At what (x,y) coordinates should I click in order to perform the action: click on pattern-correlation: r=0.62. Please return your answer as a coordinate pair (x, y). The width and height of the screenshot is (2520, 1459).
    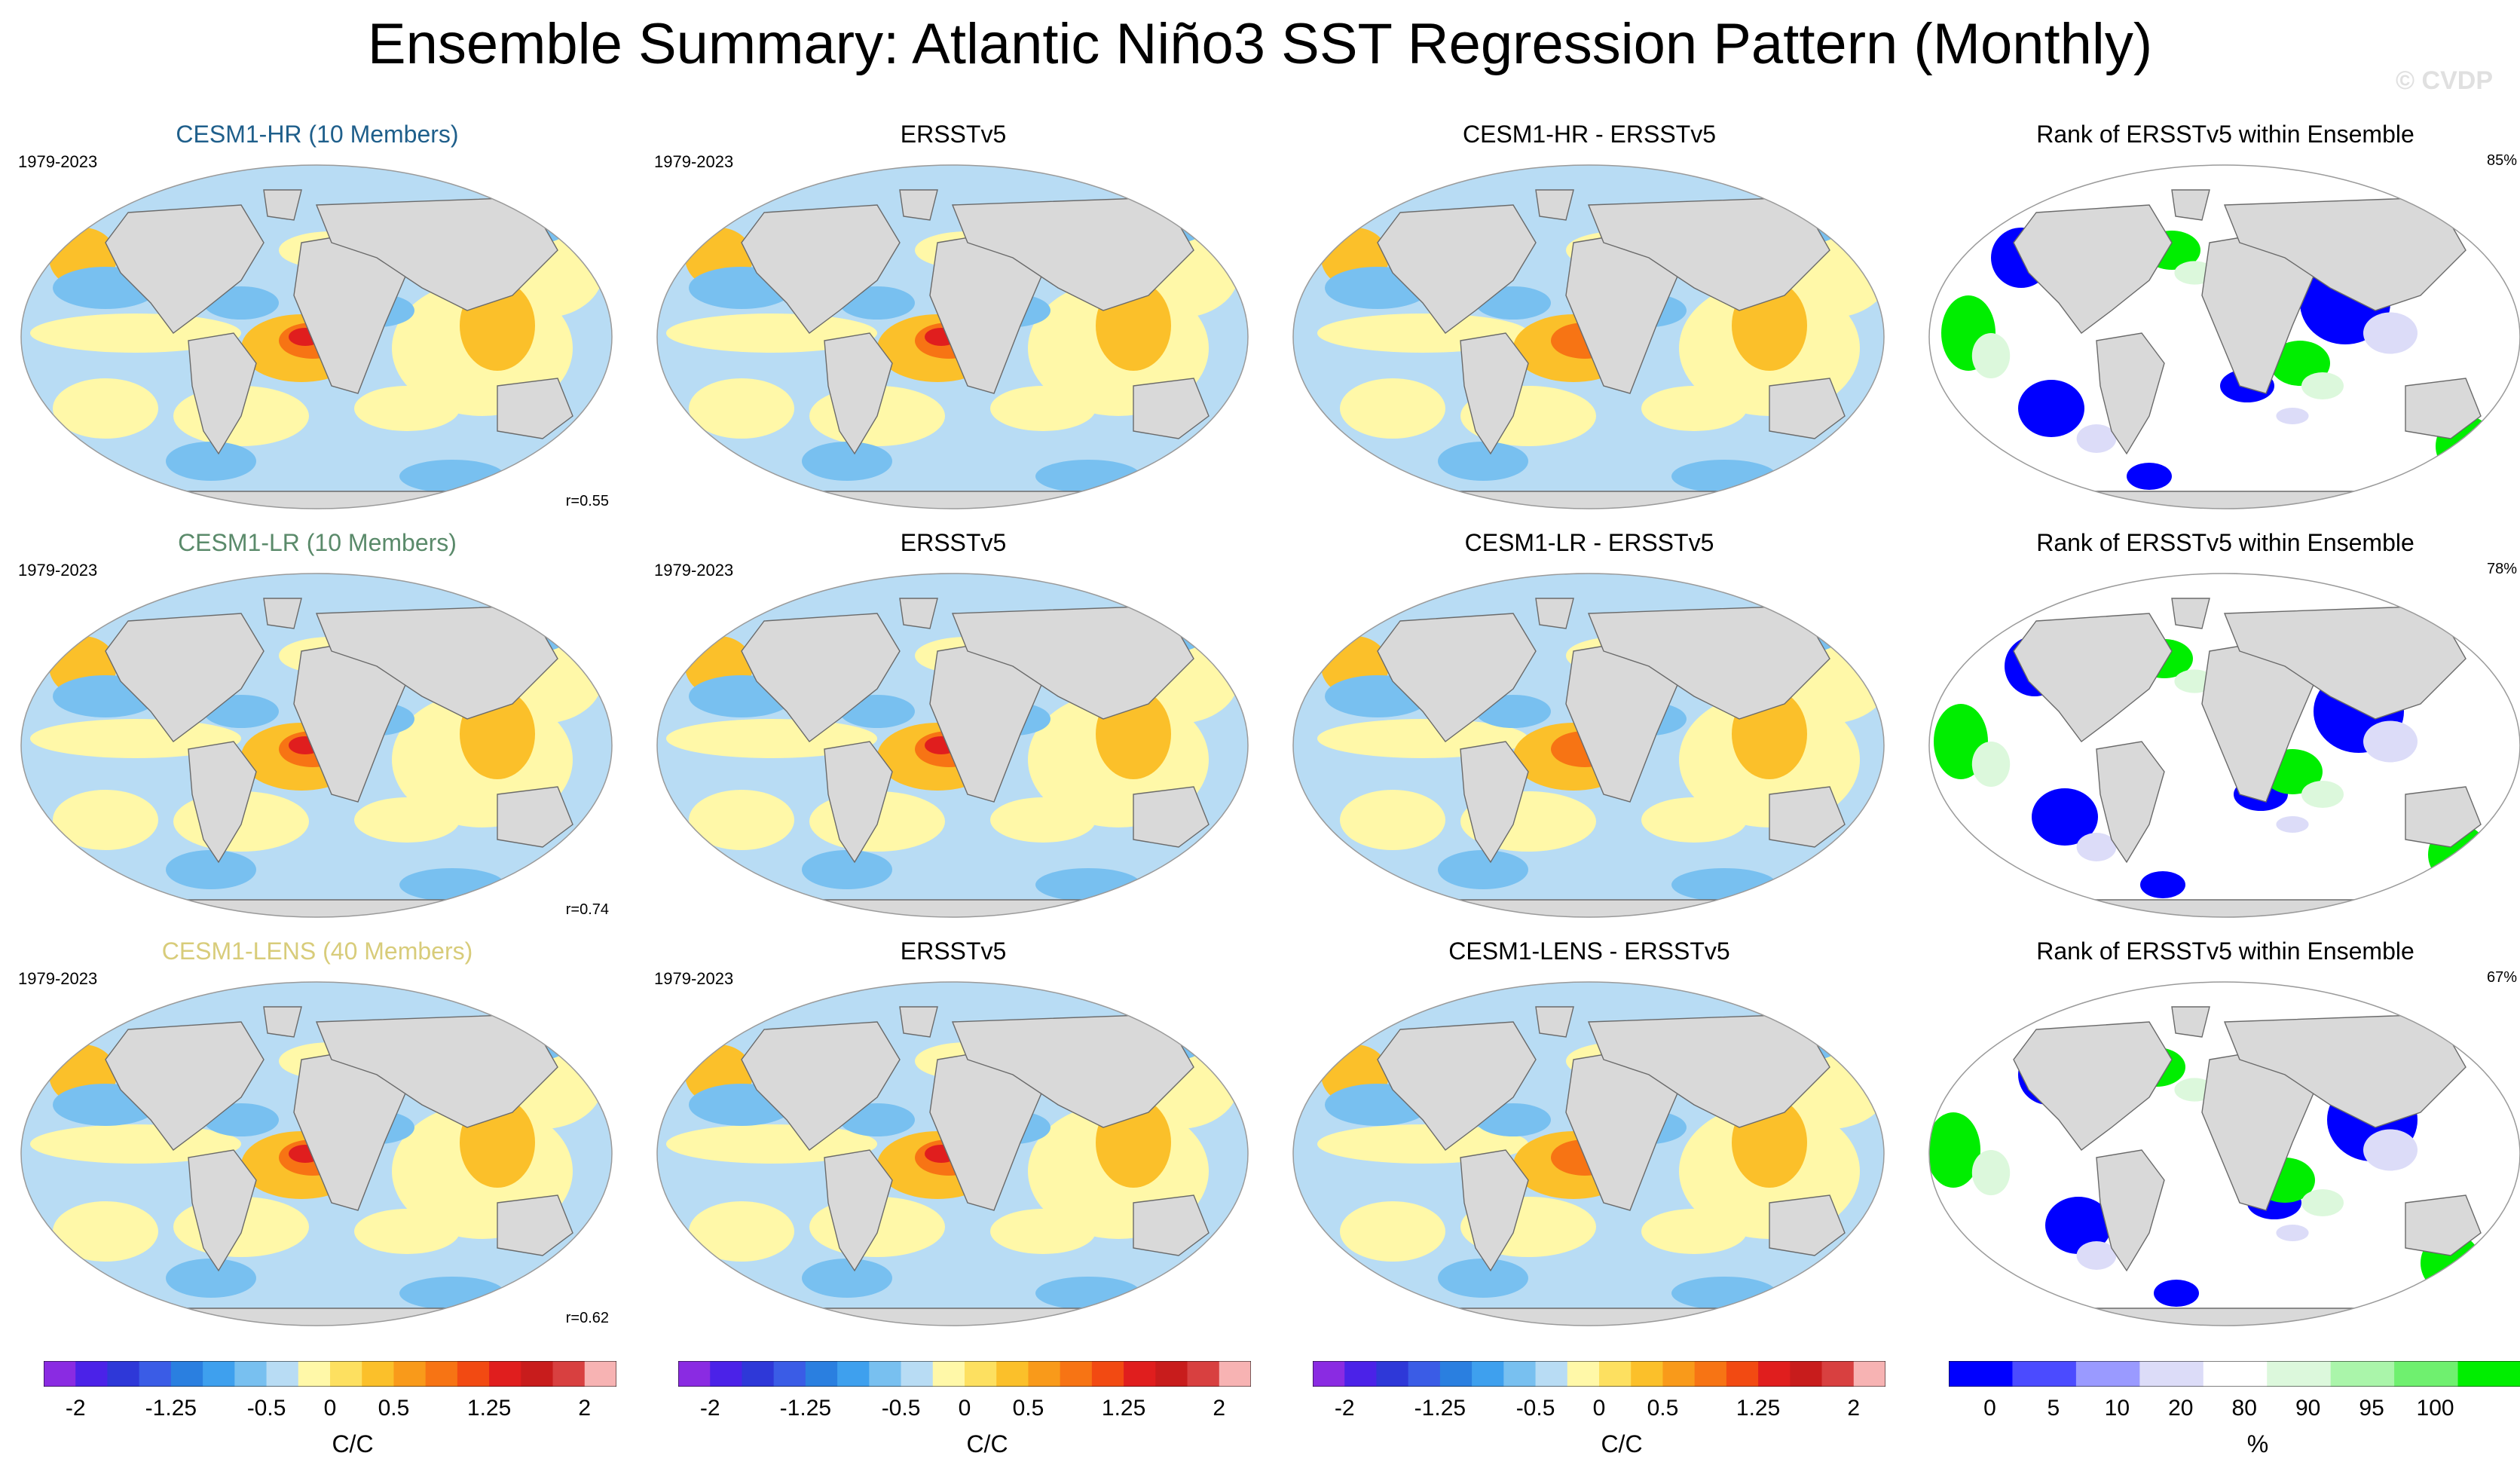
    Looking at the image, I should click on (587, 1318).